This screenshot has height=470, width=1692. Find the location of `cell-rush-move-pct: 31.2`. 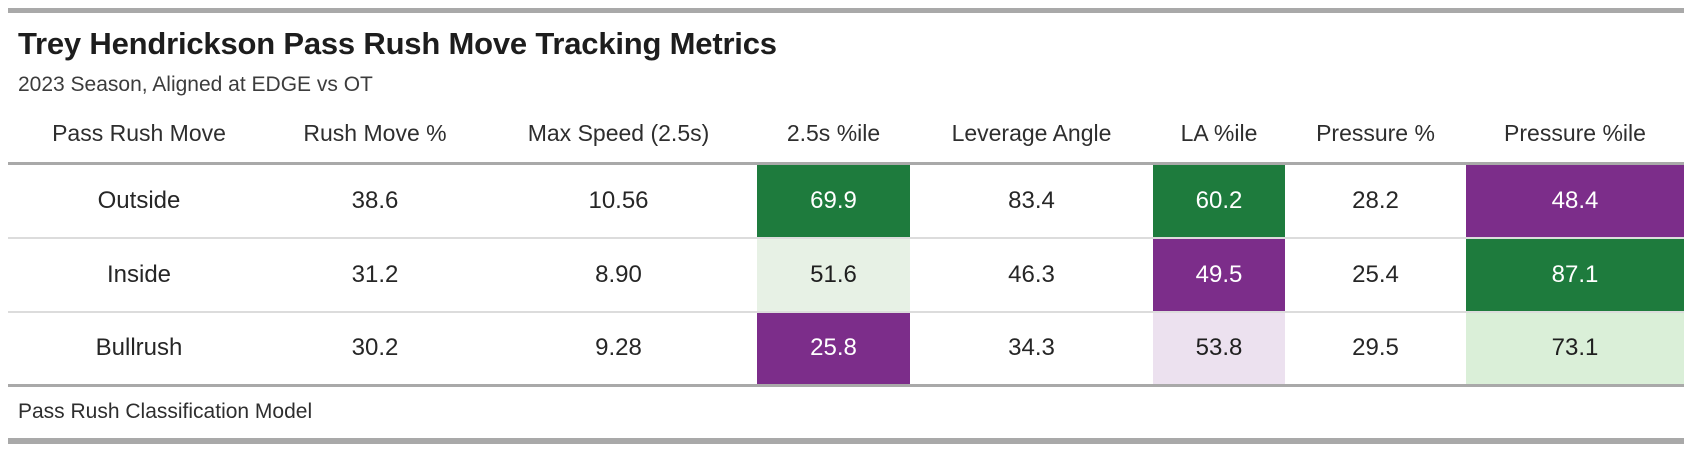

cell-rush-move-pct: 31.2 is located at coordinates (375, 274).